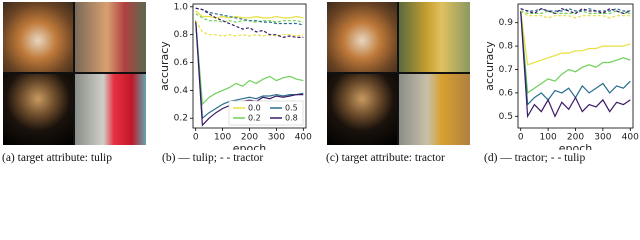 The width and height of the screenshot is (640, 240). I want to click on y-tick-label: 0.7, so click(506, 70).